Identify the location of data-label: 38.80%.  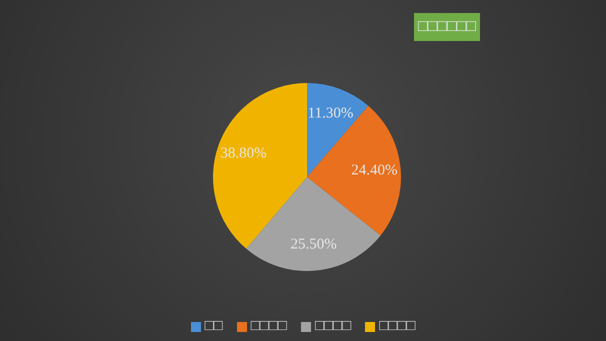
(243, 154).